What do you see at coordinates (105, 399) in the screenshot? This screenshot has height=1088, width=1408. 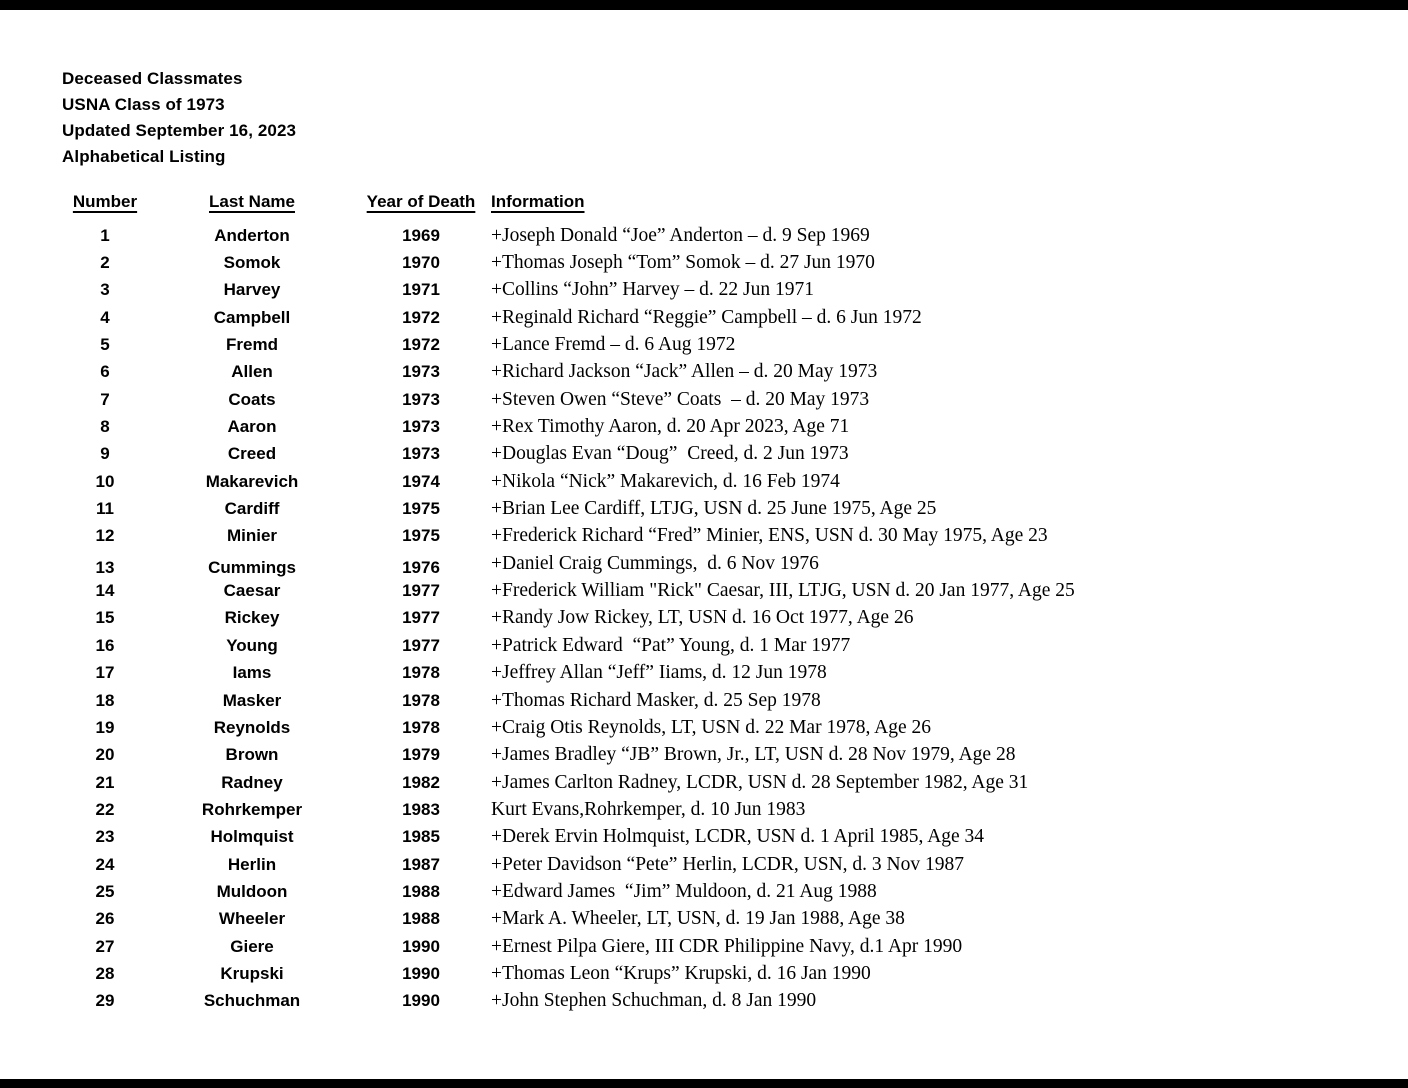 I see `row-number-cell: 7` at bounding box center [105, 399].